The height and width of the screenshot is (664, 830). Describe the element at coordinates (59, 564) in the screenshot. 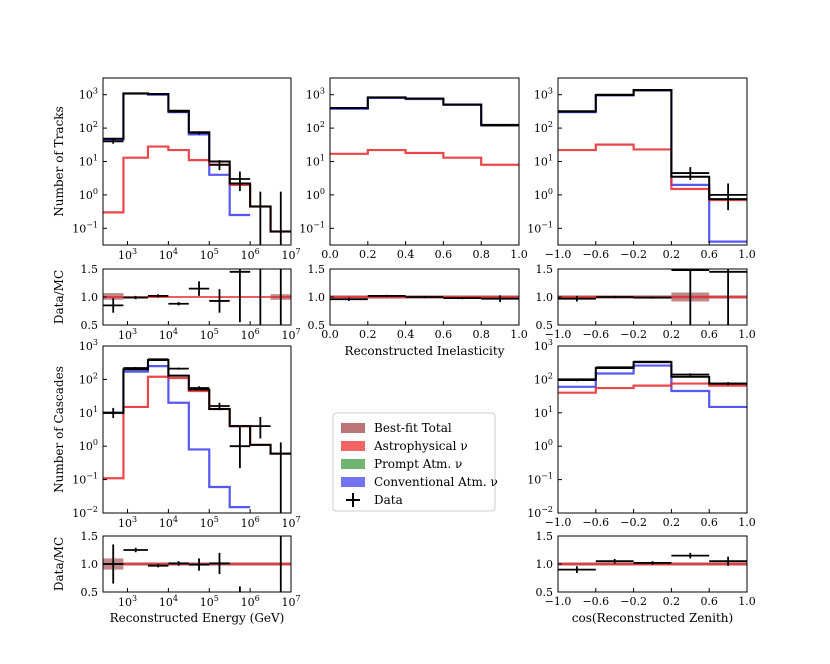

I see `cascades-energy-ratio-ylabel: Data/MC` at that location.